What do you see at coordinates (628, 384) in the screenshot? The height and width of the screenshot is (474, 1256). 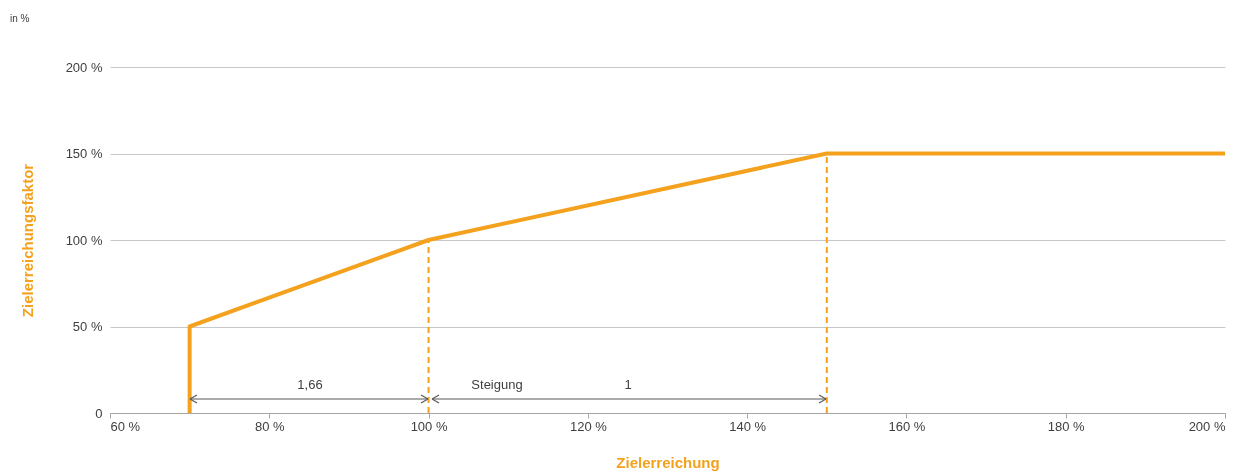 I see `annotation: 1` at bounding box center [628, 384].